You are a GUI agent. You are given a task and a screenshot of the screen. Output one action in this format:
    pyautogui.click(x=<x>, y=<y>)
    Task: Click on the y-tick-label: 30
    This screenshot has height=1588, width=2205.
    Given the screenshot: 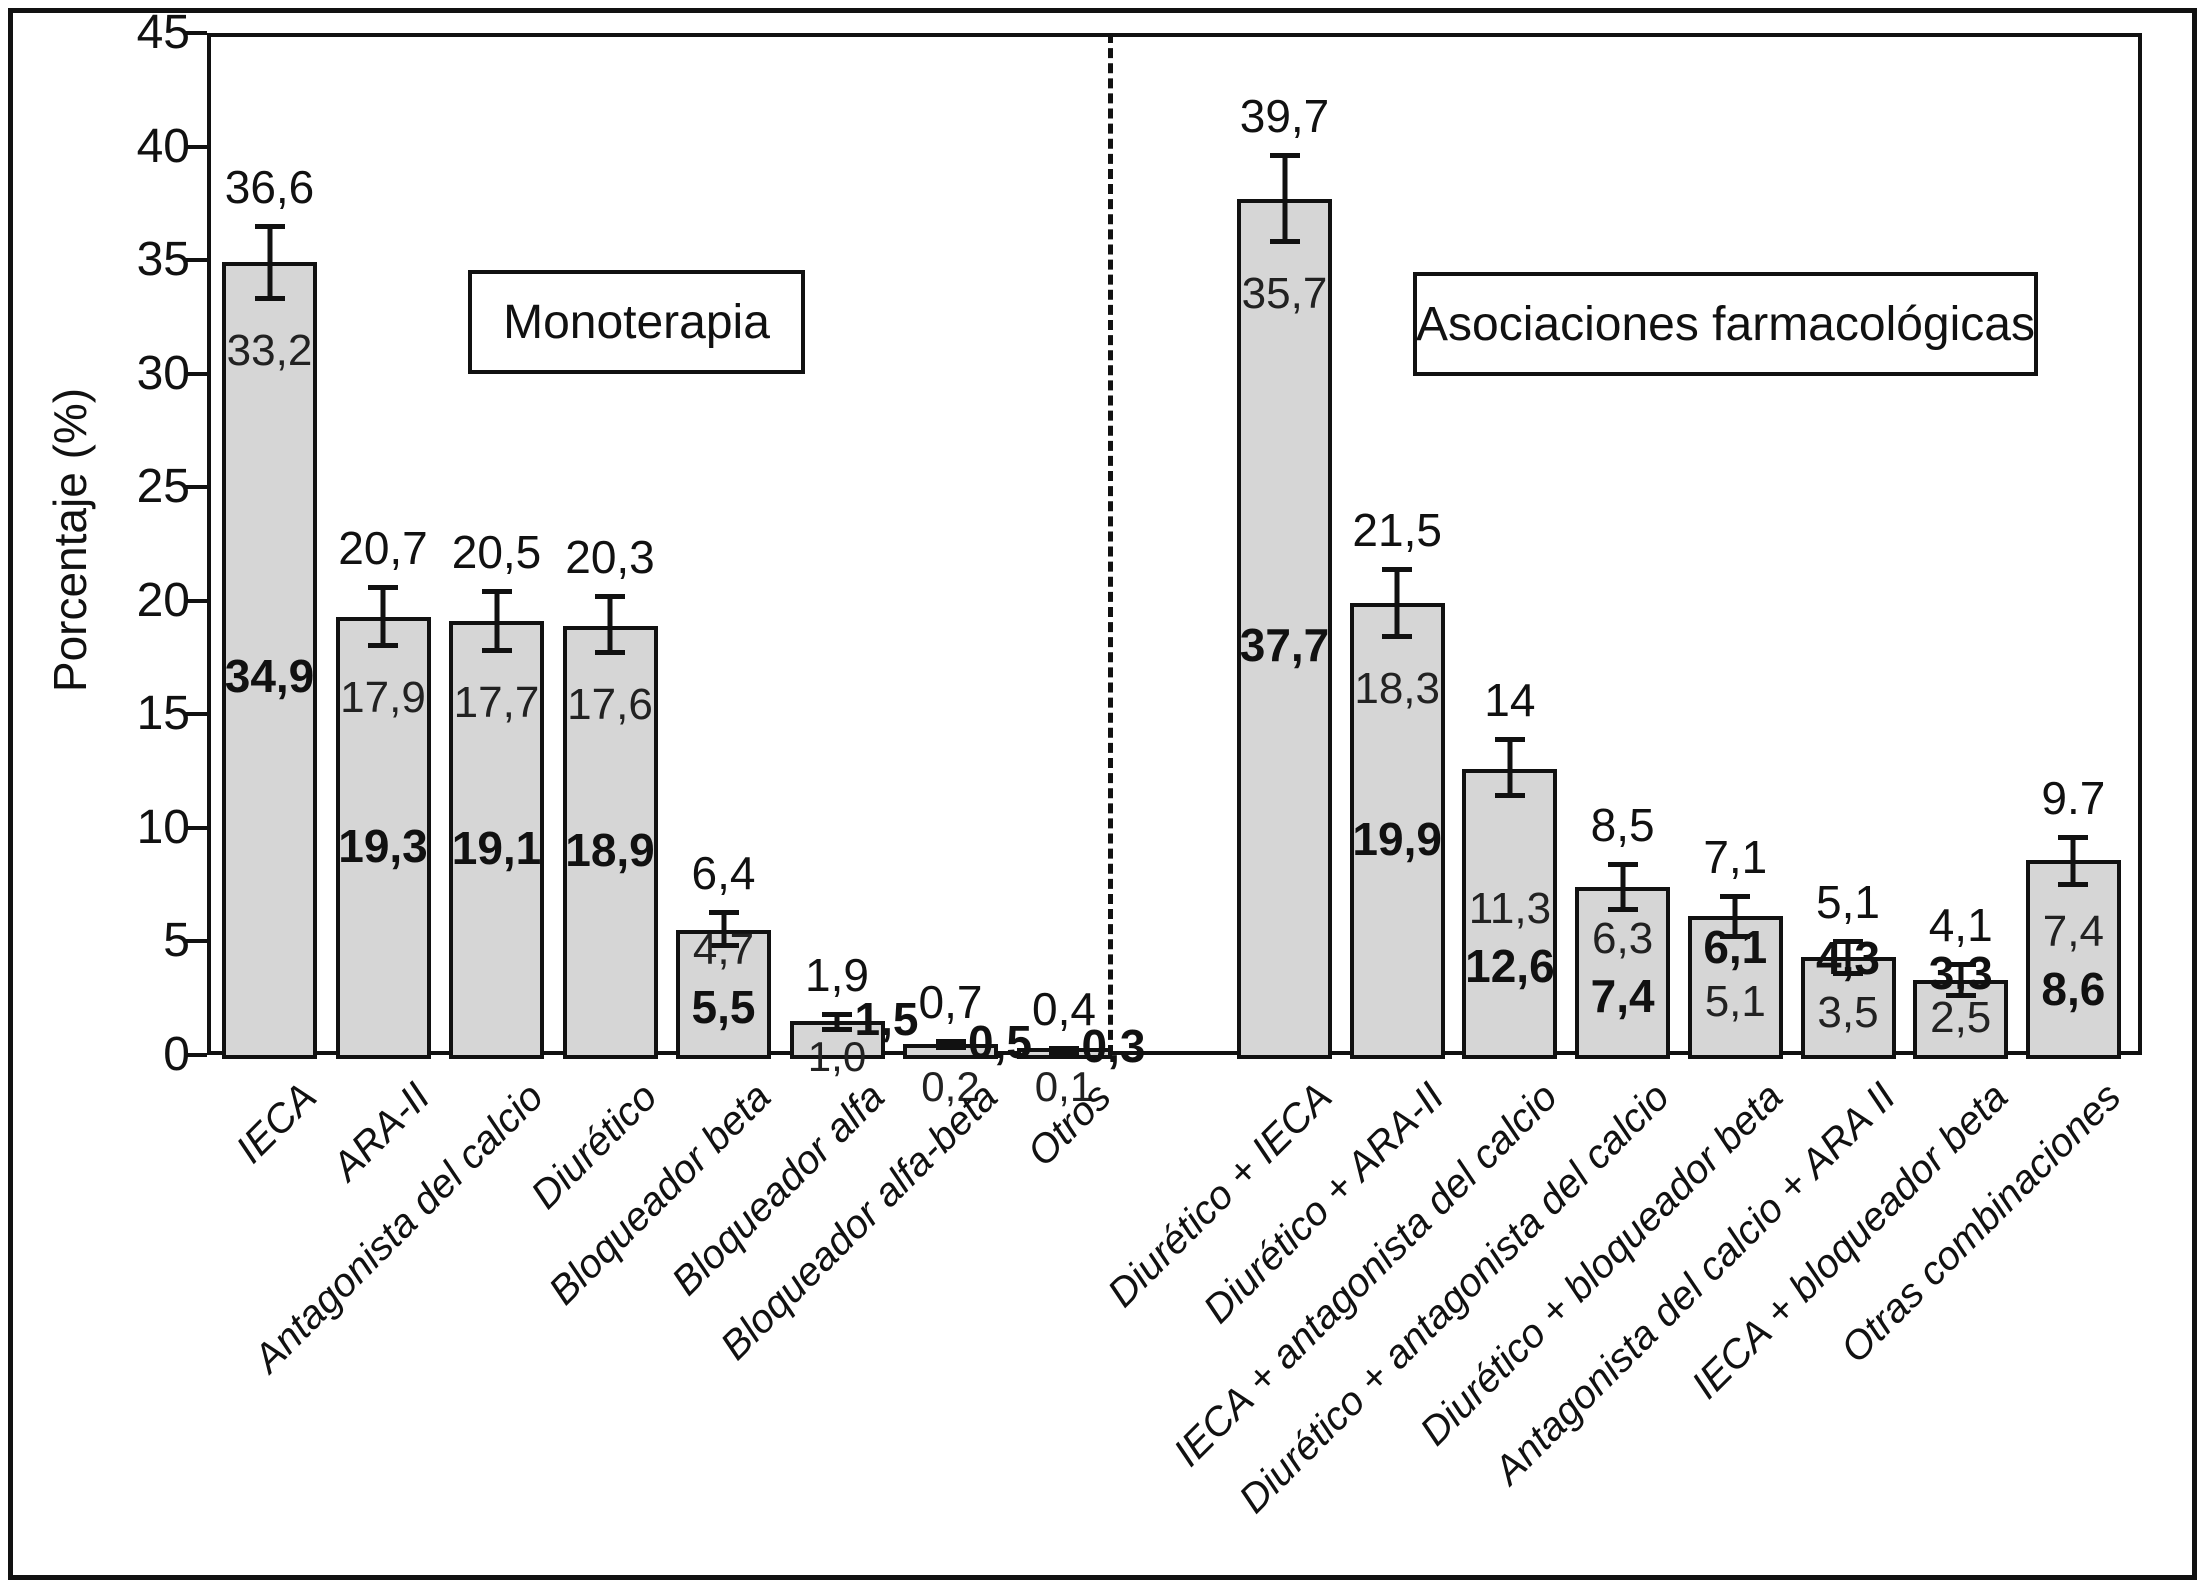 What is the action you would take?
    pyautogui.click(x=163, y=373)
    